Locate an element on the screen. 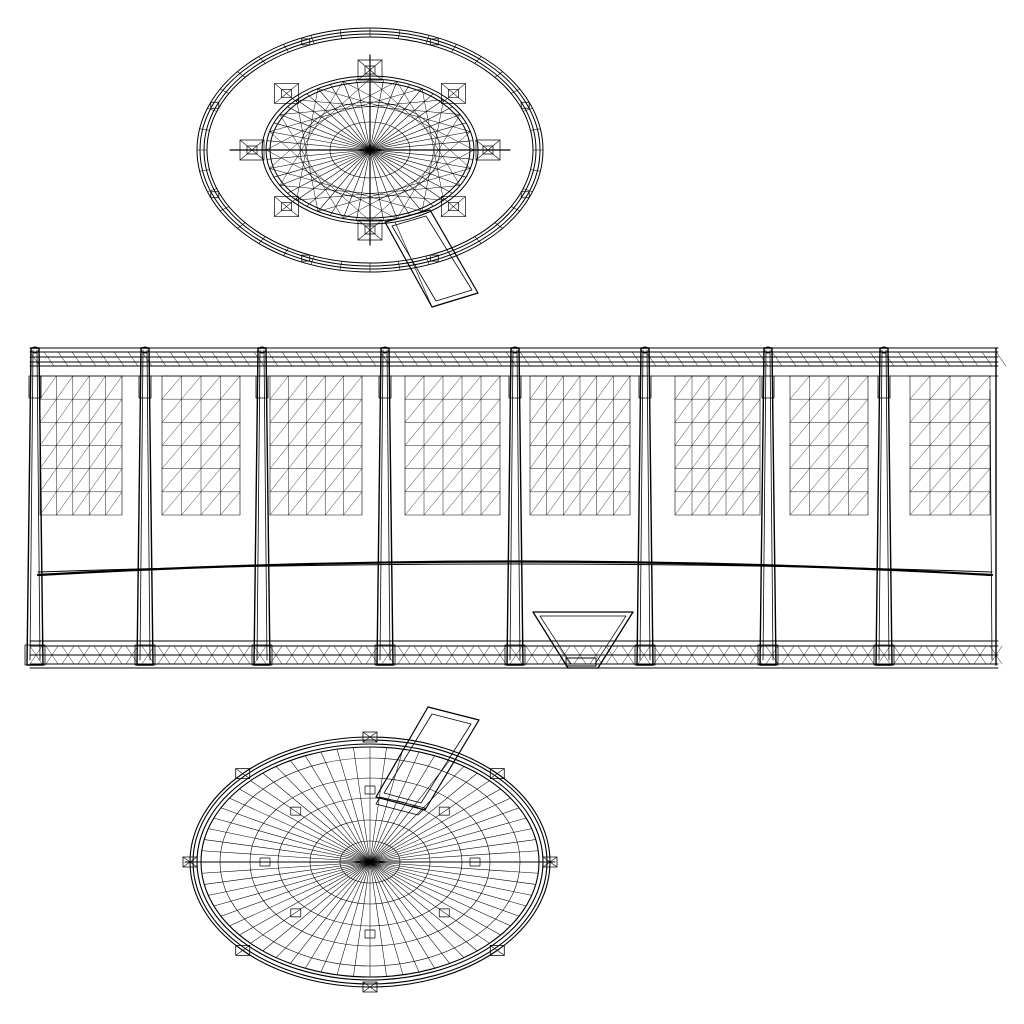 The height and width of the screenshot is (1024, 1024). outer-ring is located at coordinates (370, 150).